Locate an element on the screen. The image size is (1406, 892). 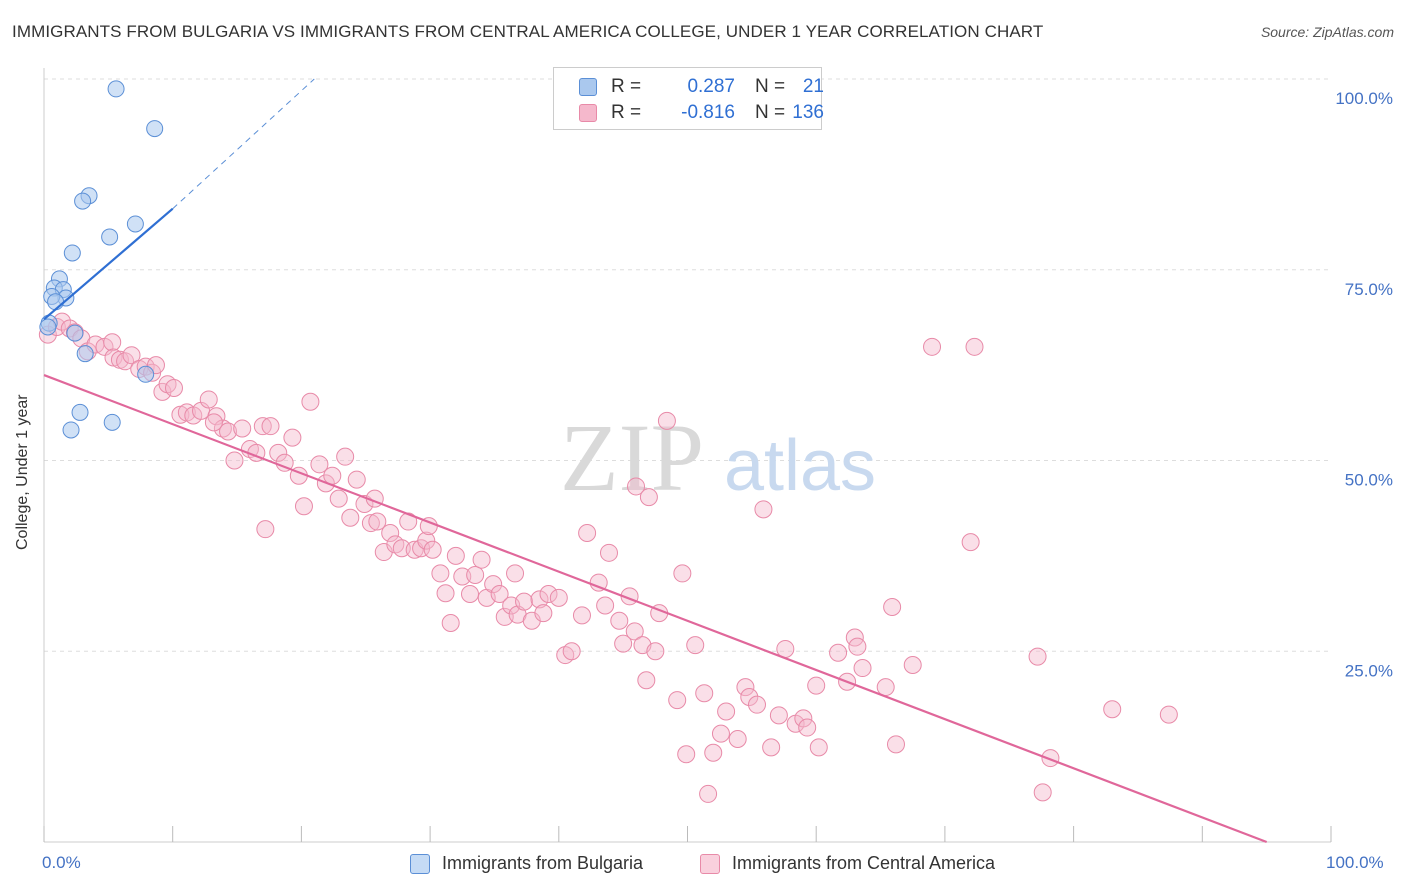
legend-r-label: R = is located at coordinates (626, 86).